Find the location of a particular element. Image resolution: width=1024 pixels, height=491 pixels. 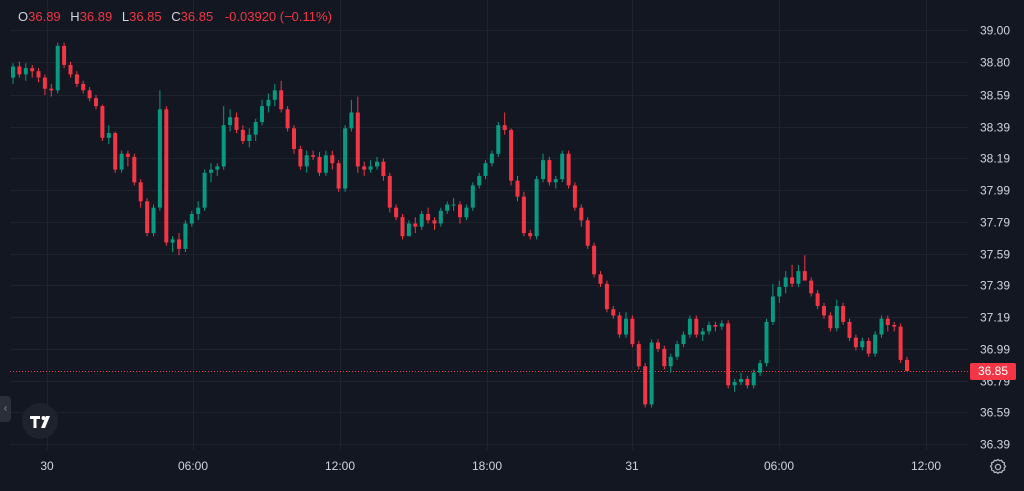

time-axis: 30 06:00 12:00 18:00 31 06:00 12:00 is located at coordinates (490, 466).